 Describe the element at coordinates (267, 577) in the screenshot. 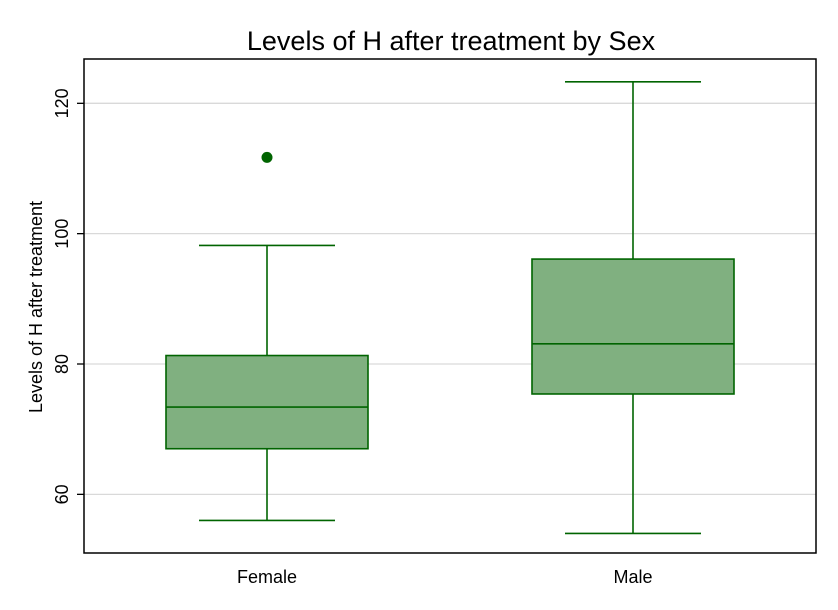

I see `x-tick-label: Female` at that location.